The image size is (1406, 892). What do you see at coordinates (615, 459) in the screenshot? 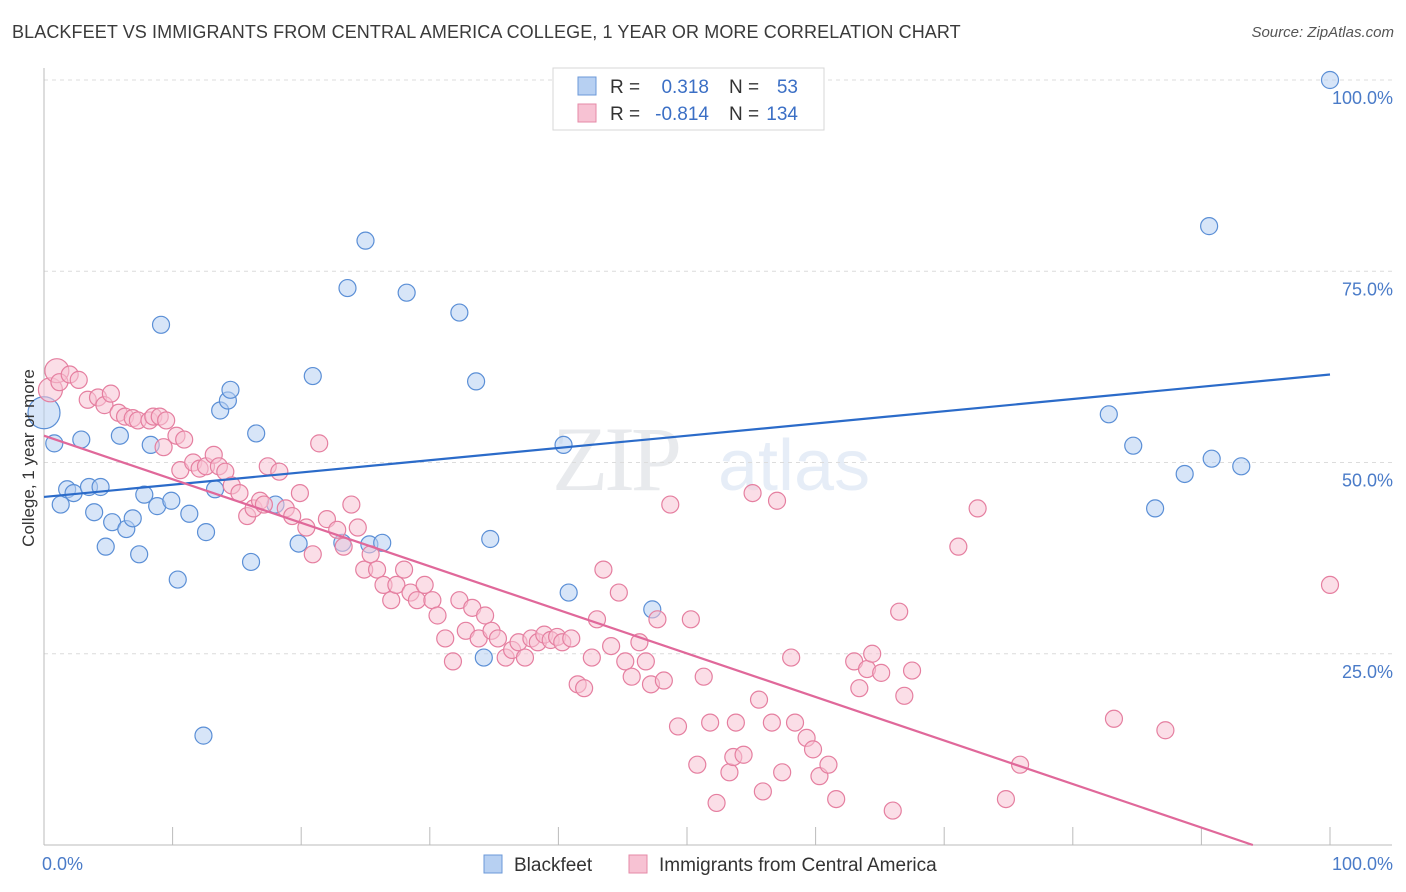
I see `watermark-zip: ZIP` at bounding box center [615, 459].